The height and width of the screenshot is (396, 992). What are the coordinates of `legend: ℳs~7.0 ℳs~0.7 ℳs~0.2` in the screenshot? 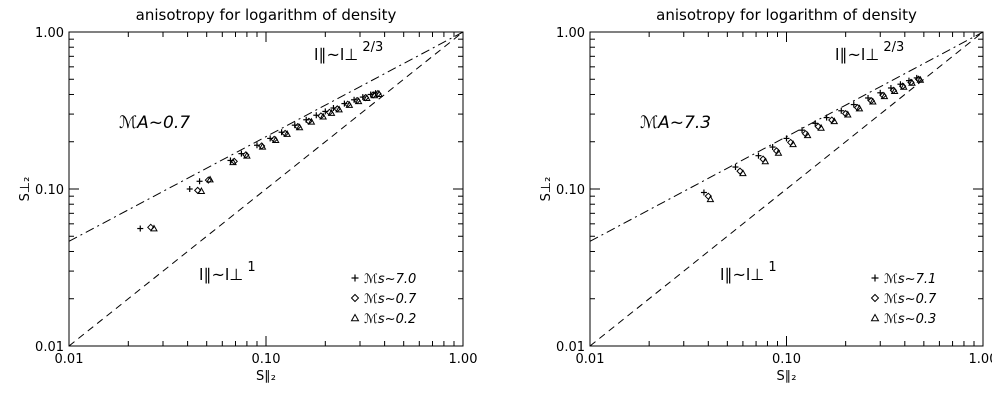 It's located at (383, 299).